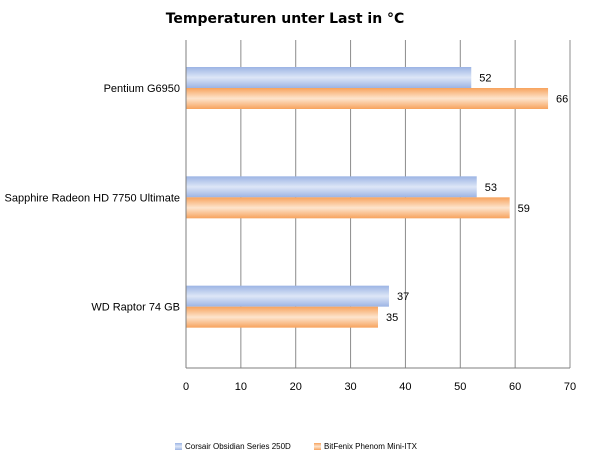 Image resolution: width=600 pixels, height=460 pixels. What do you see at coordinates (142, 89) in the screenshot?
I see `category-label: Pentium G6950` at bounding box center [142, 89].